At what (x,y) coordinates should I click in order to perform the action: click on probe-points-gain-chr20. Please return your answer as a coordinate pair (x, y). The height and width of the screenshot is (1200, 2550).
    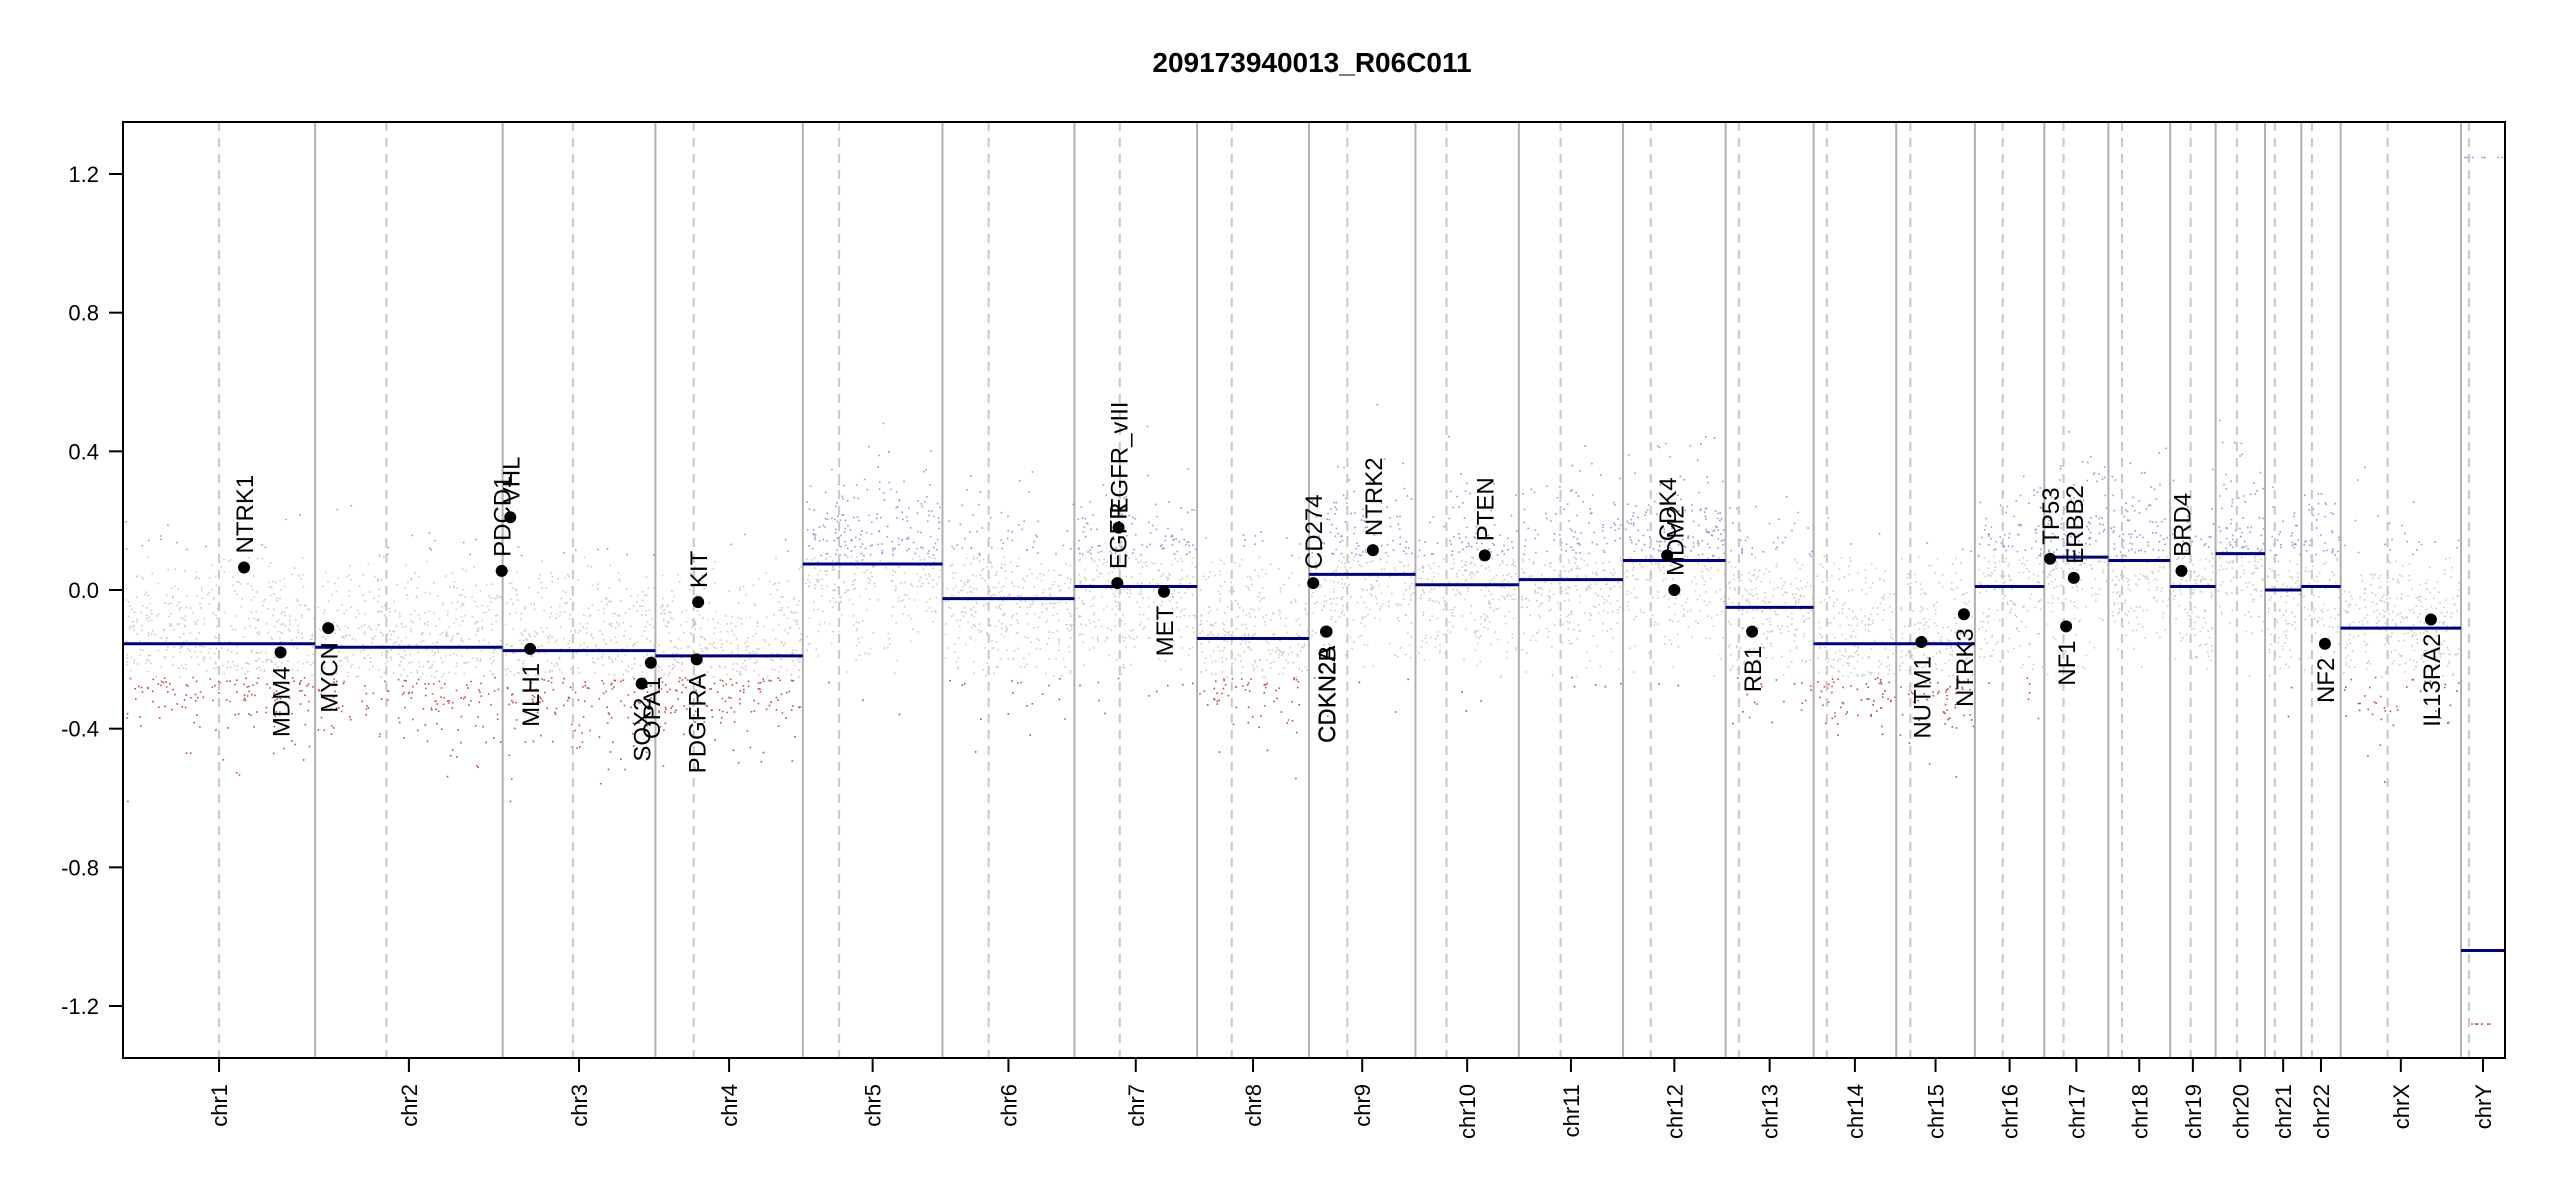
    Looking at the image, I should click on (2241, 487).